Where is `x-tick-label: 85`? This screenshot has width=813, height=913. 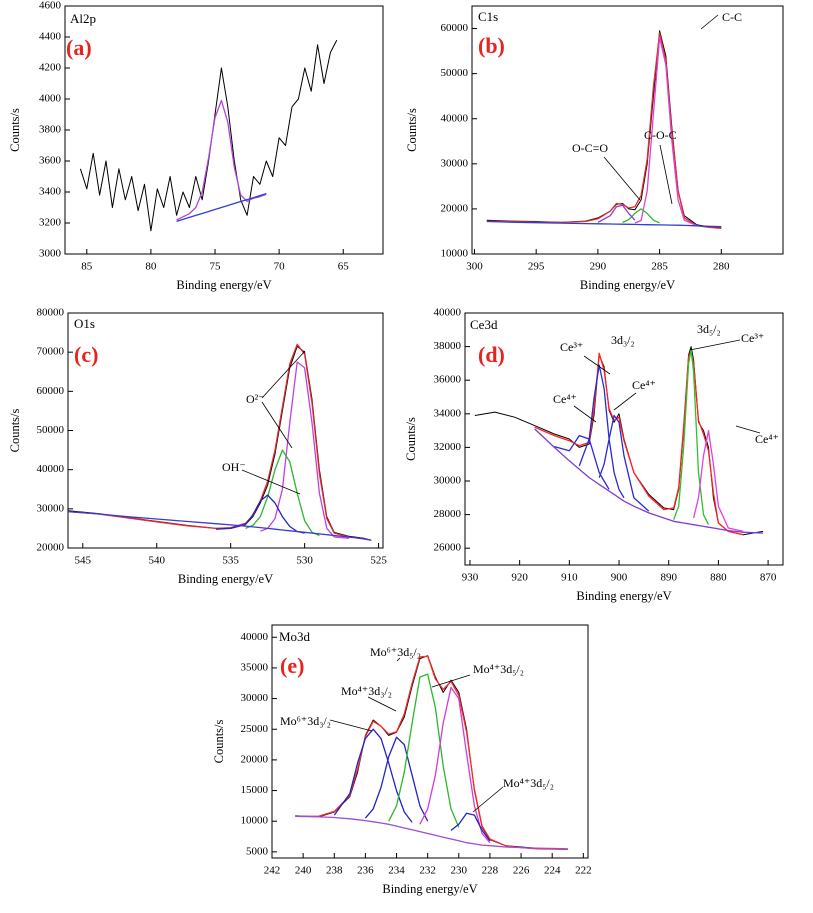 x-tick-label: 85 is located at coordinates (87, 267).